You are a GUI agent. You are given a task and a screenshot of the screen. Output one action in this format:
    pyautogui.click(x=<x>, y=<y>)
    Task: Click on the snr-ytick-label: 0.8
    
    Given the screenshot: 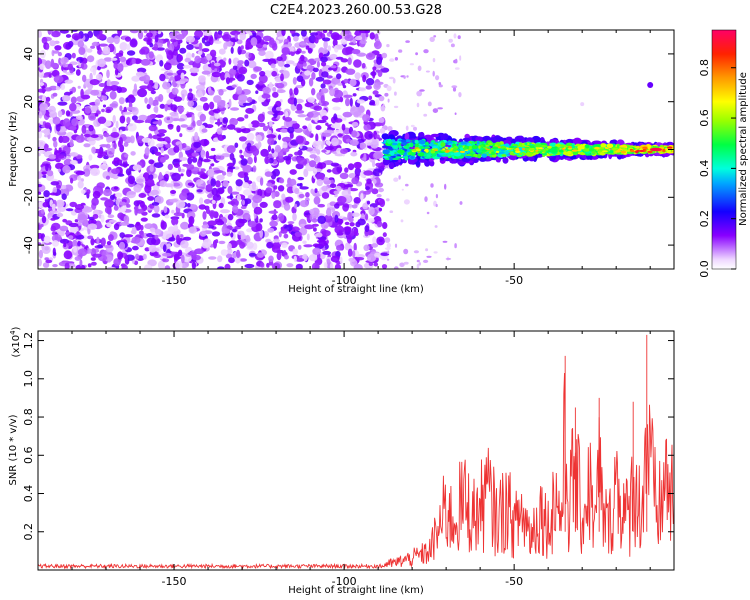 What is the action you would take?
    pyautogui.click(x=28, y=417)
    